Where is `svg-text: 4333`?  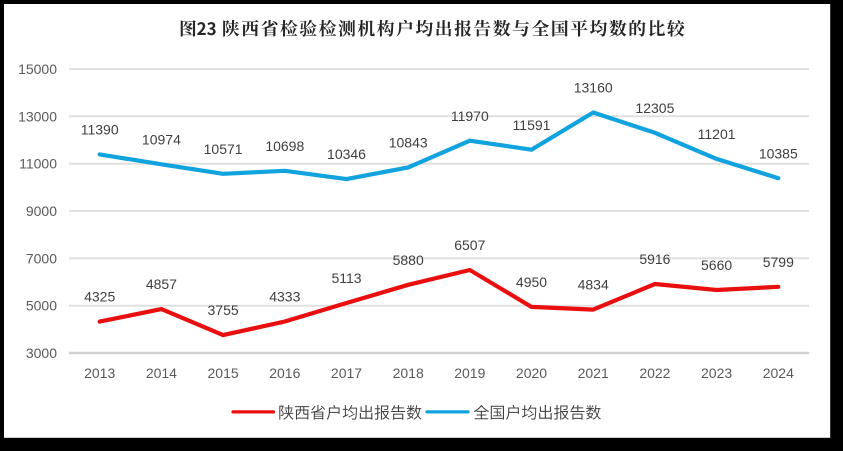
svg-text: 4333 is located at coordinates (284, 297).